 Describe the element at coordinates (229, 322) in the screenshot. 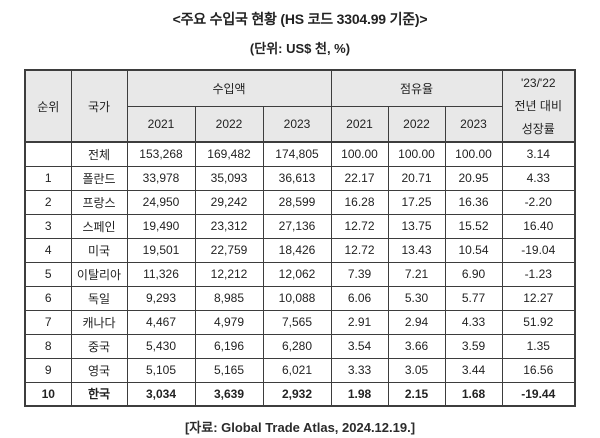

I see `import-2022-cell: 4,979` at that location.